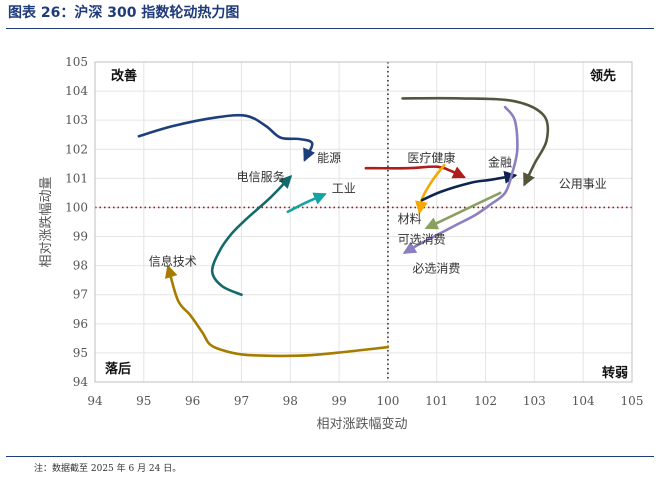 The width and height of the screenshot is (660, 480). Describe the element at coordinates (261, 176) in the screenshot. I see `series-label: 电信服务` at that location.